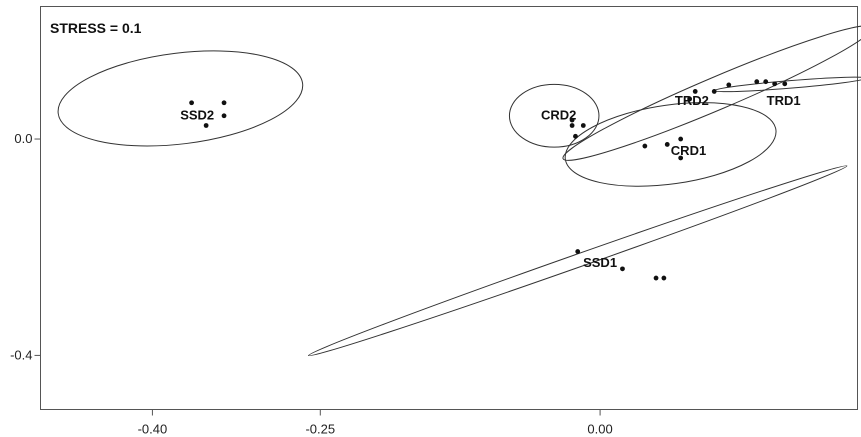 The height and width of the screenshot is (437, 861). Describe the element at coordinates (784, 100) in the screenshot. I see `group-label-trd1: TRD1` at that location.